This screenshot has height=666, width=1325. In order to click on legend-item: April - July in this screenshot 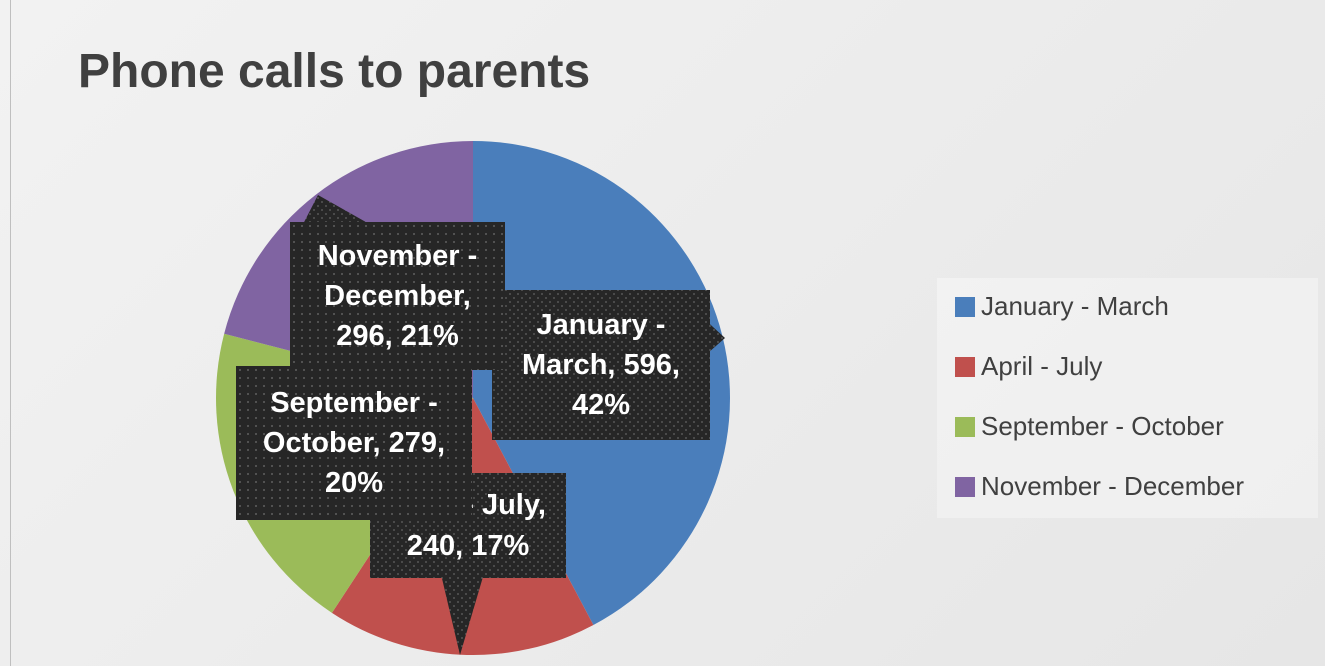, I will do `click(1028, 366)`.